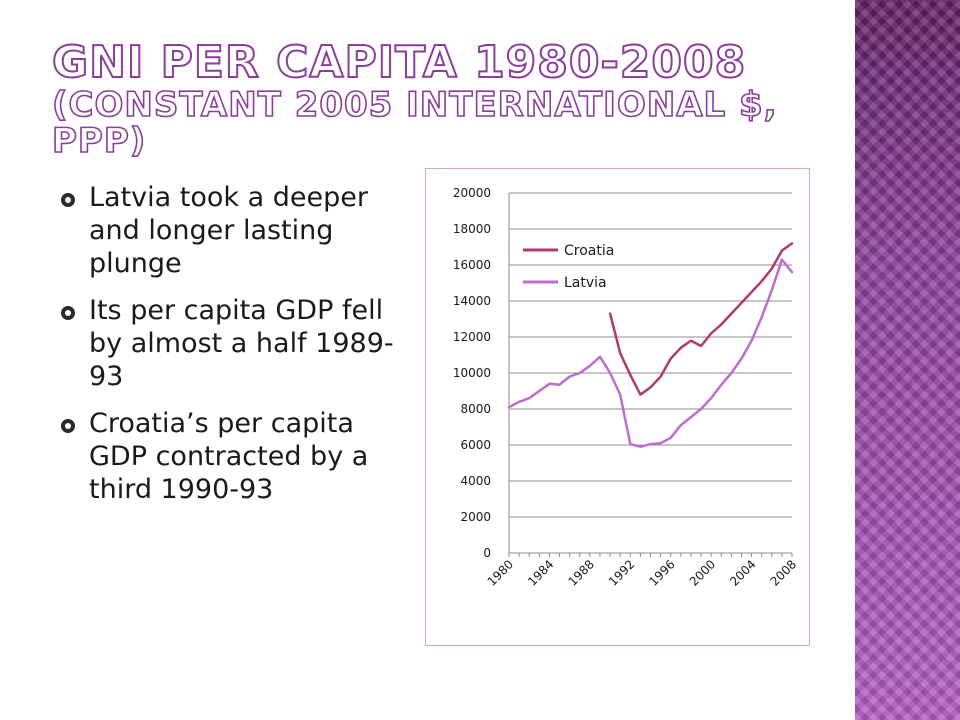  I want to click on x-tick-label: 1988, so click(580, 572).